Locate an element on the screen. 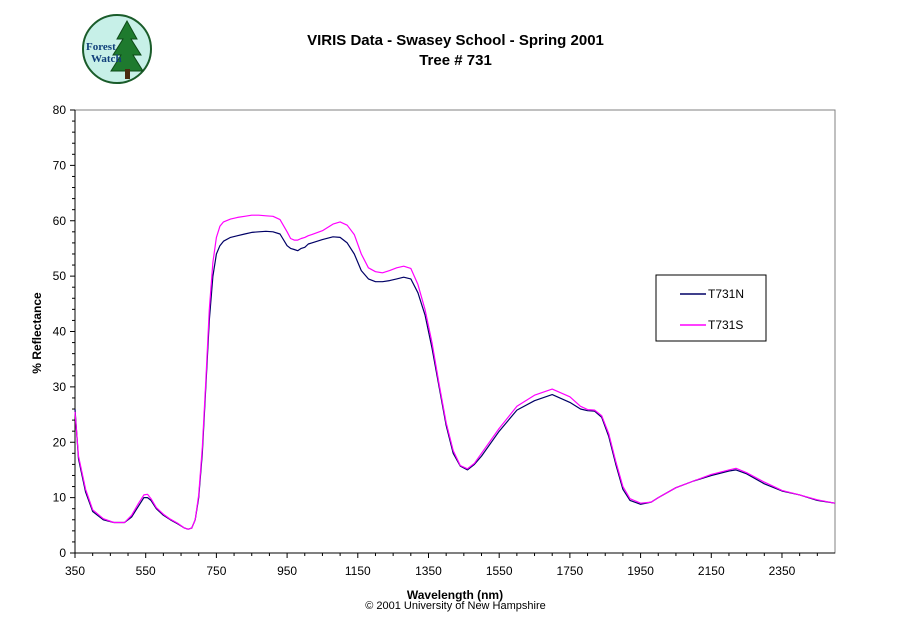 This screenshot has height=623, width=911. copyright-text: © 2001 University of New Hampshire is located at coordinates (455, 606).